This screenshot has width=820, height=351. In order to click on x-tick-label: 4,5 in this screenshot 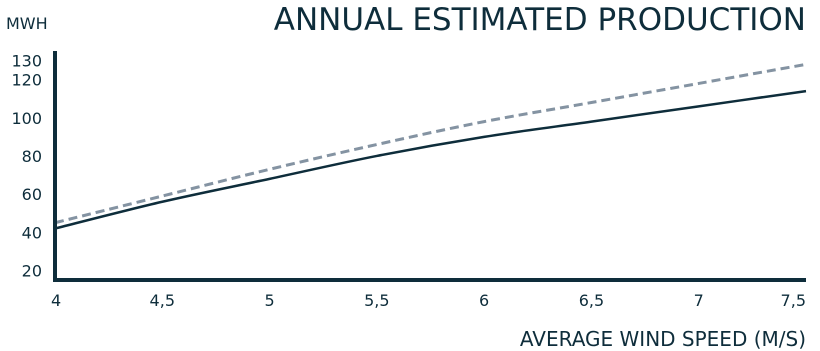, I will do `click(162, 300)`.